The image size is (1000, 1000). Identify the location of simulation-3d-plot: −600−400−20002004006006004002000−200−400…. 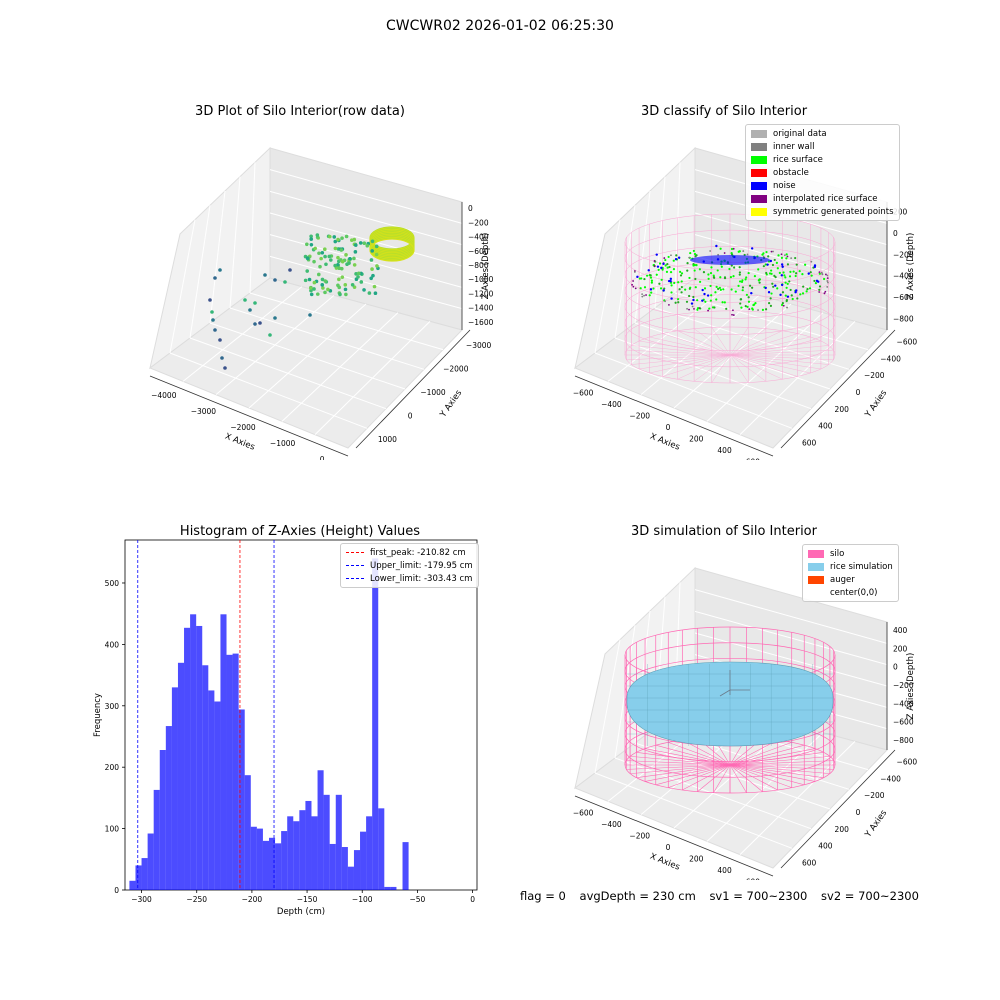
(740, 715).